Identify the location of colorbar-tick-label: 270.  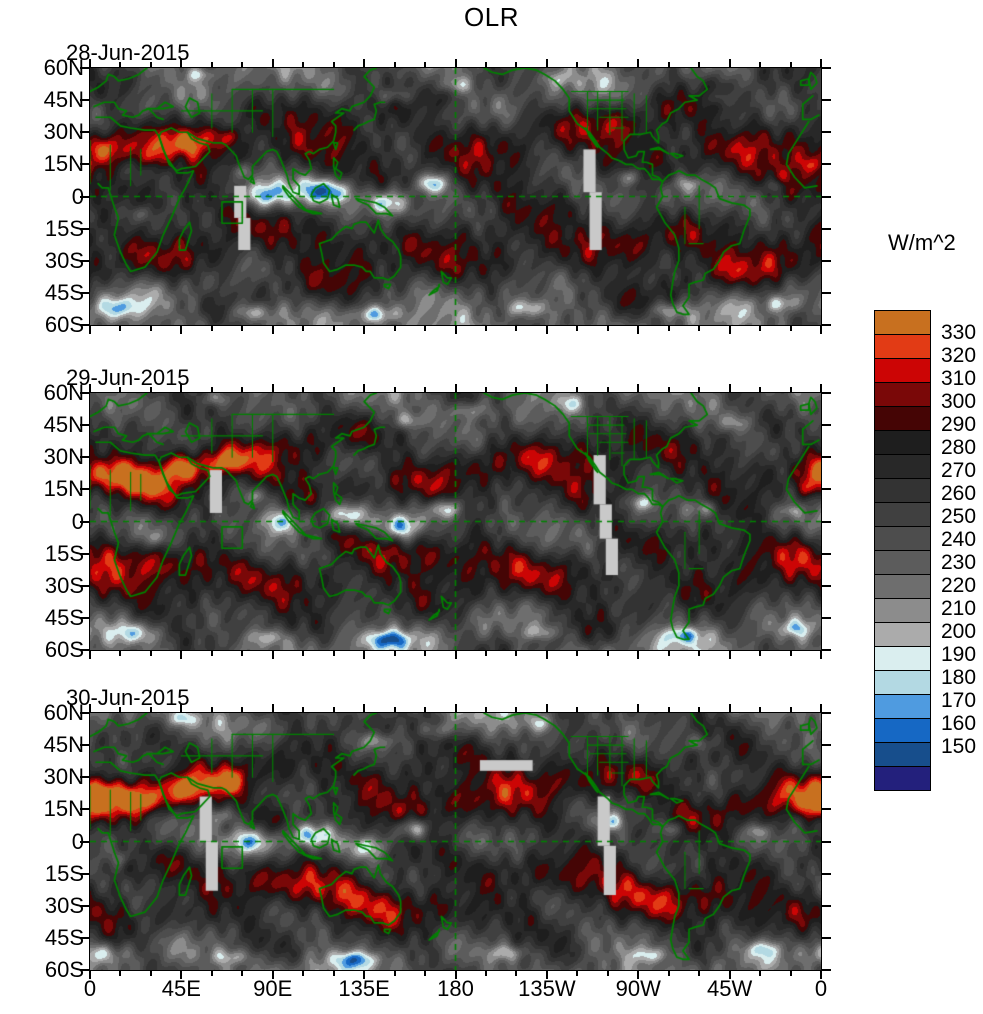
(959, 470).